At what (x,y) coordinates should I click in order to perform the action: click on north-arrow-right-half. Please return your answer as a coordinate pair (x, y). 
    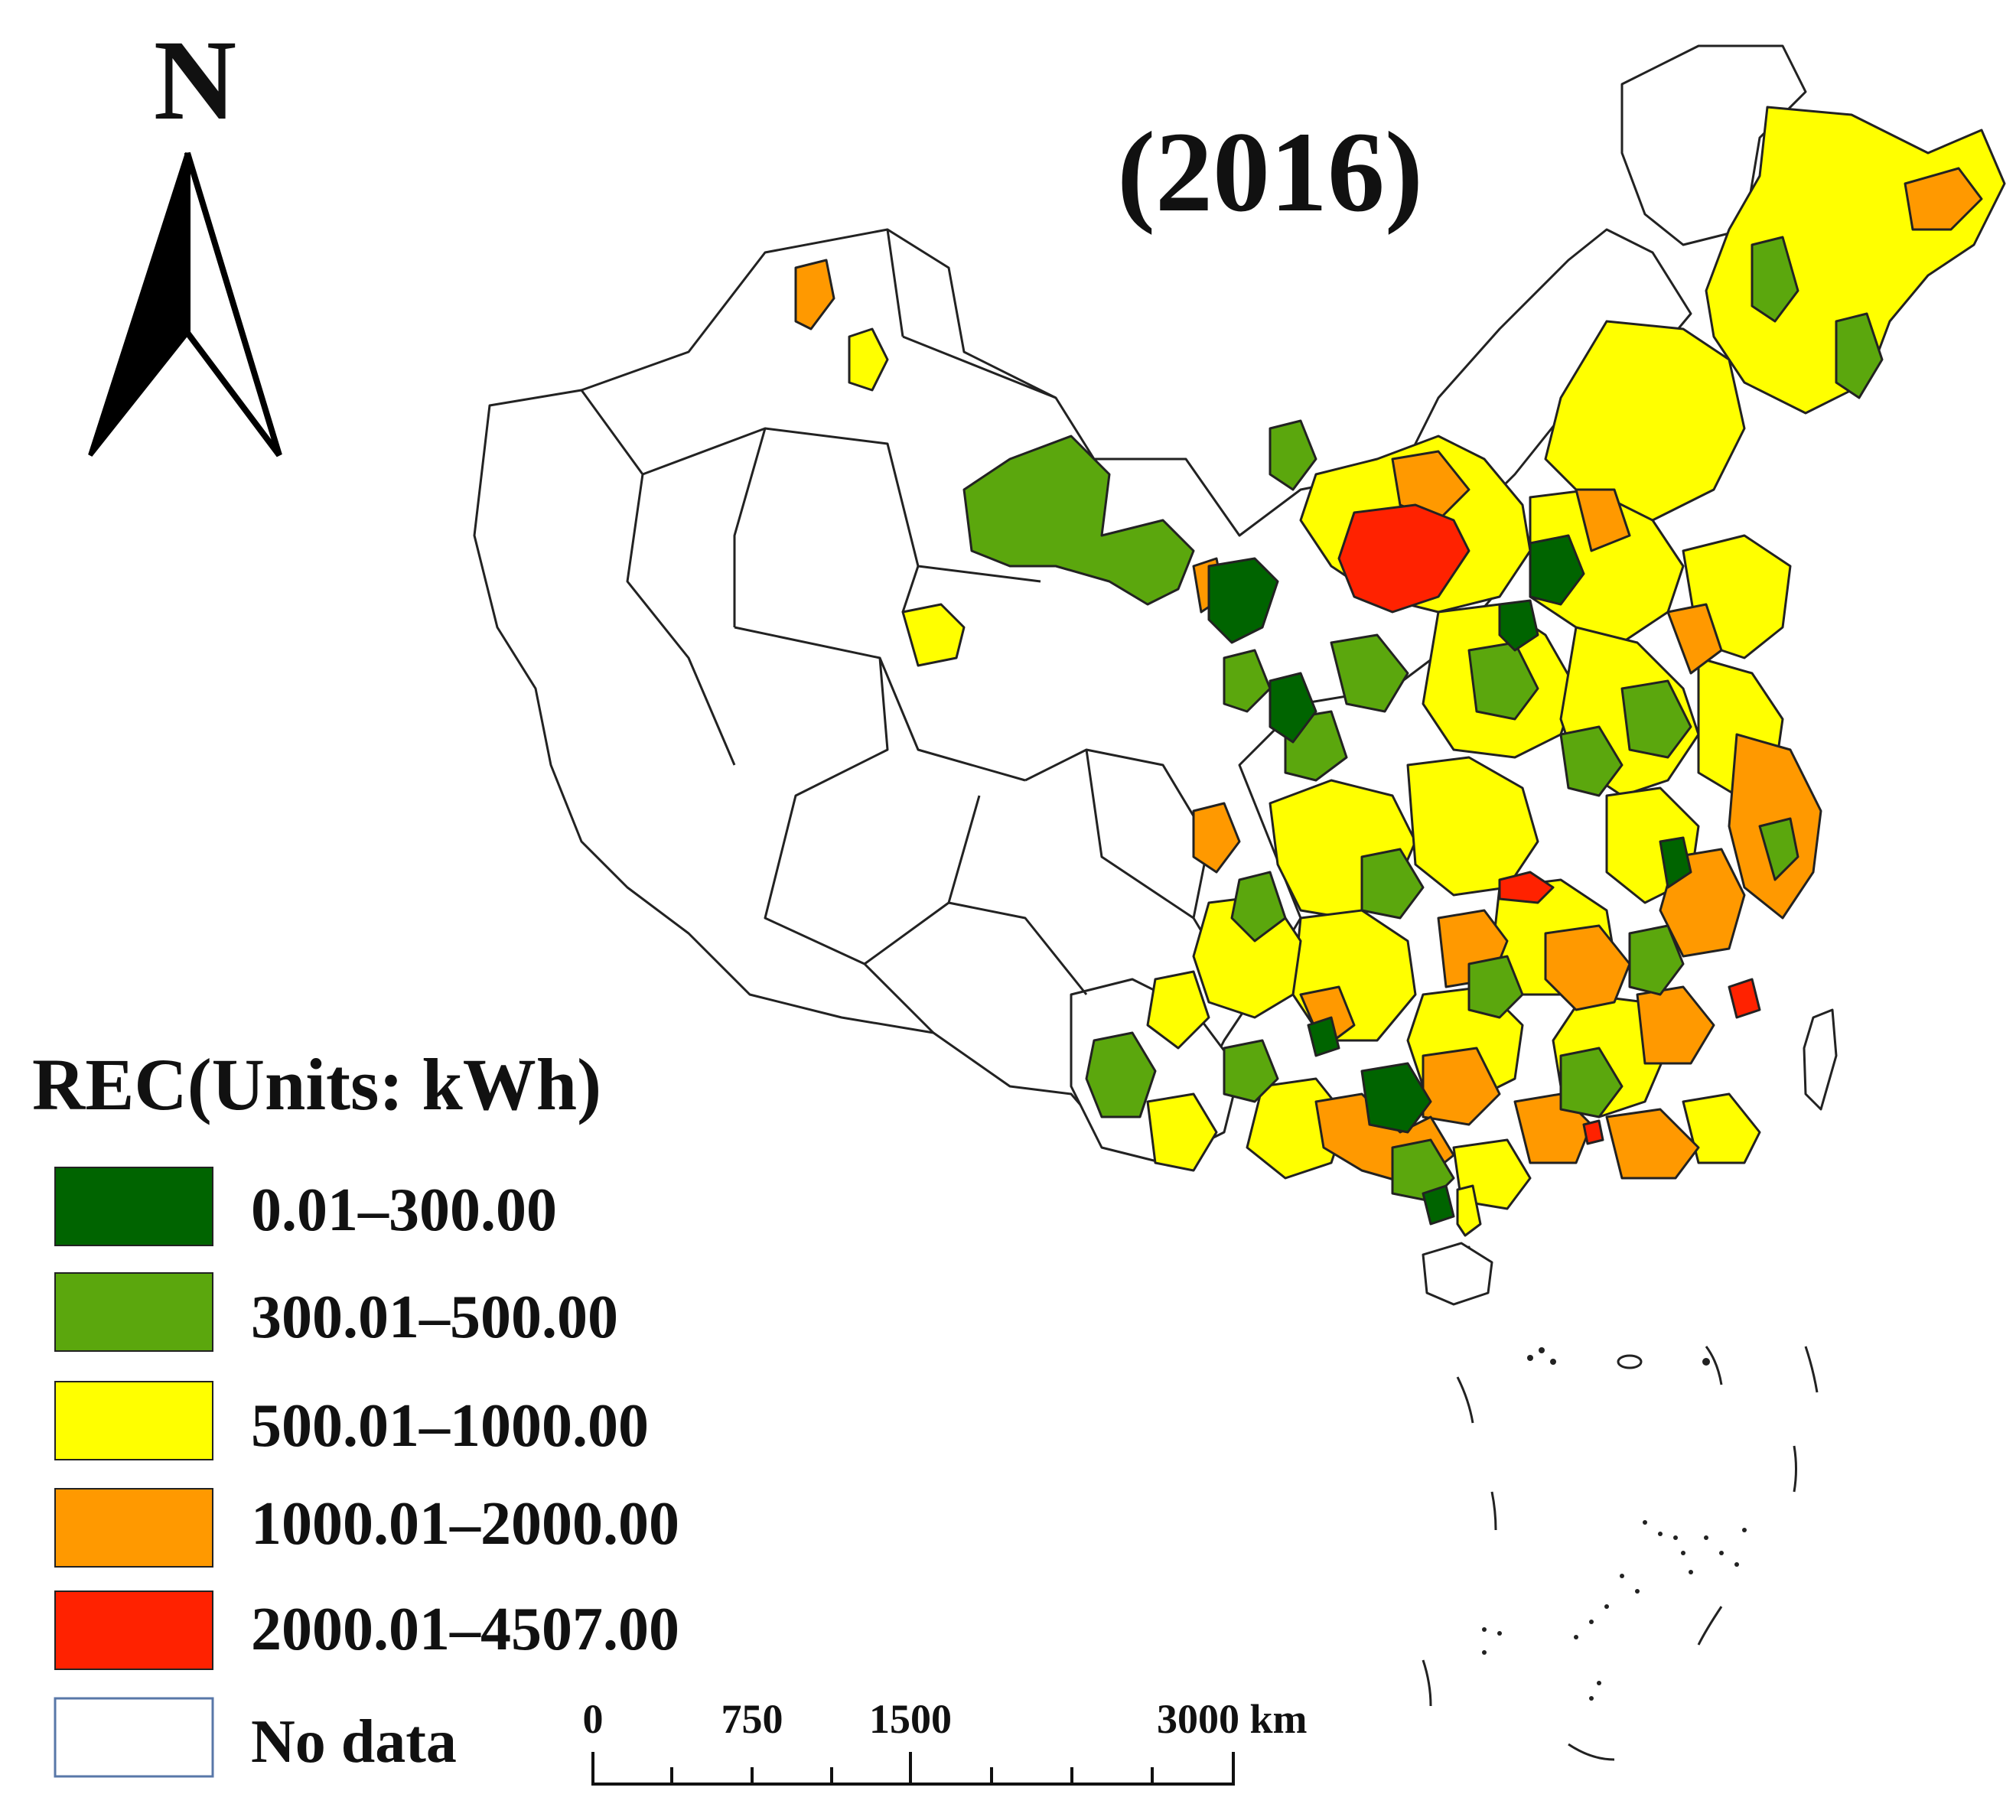
    Looking at the image, I should click on (233, 304).